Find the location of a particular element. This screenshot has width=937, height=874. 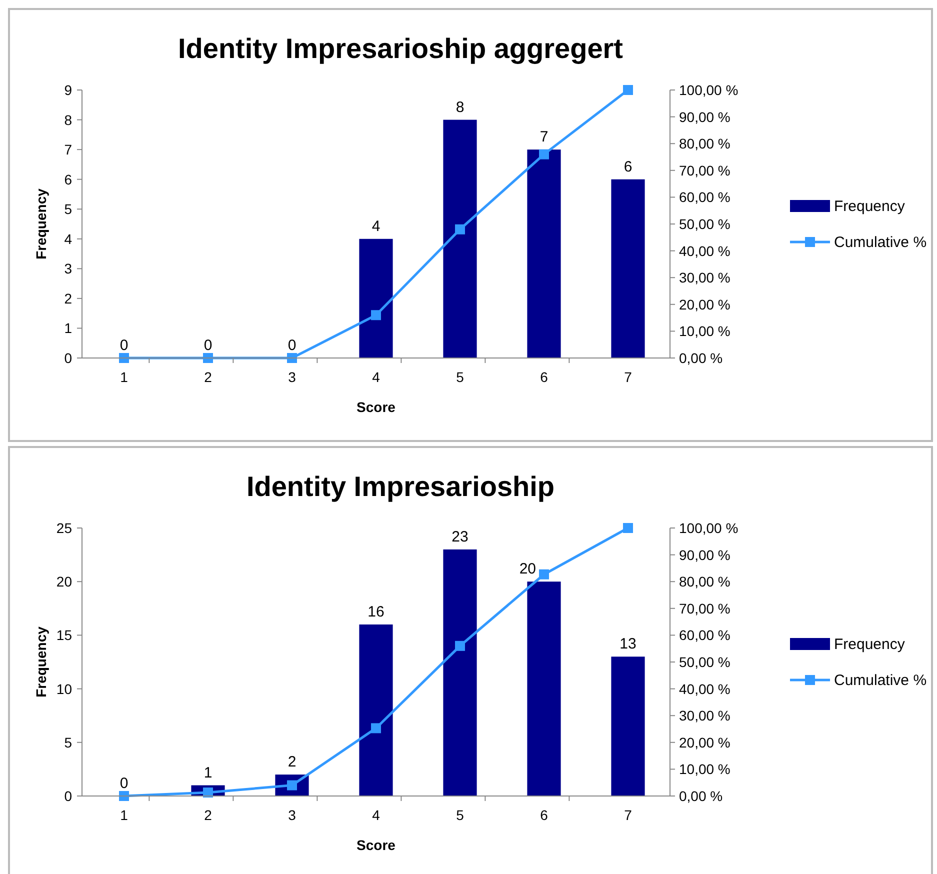

data-label: 6 is located at coordinates (628, 167).